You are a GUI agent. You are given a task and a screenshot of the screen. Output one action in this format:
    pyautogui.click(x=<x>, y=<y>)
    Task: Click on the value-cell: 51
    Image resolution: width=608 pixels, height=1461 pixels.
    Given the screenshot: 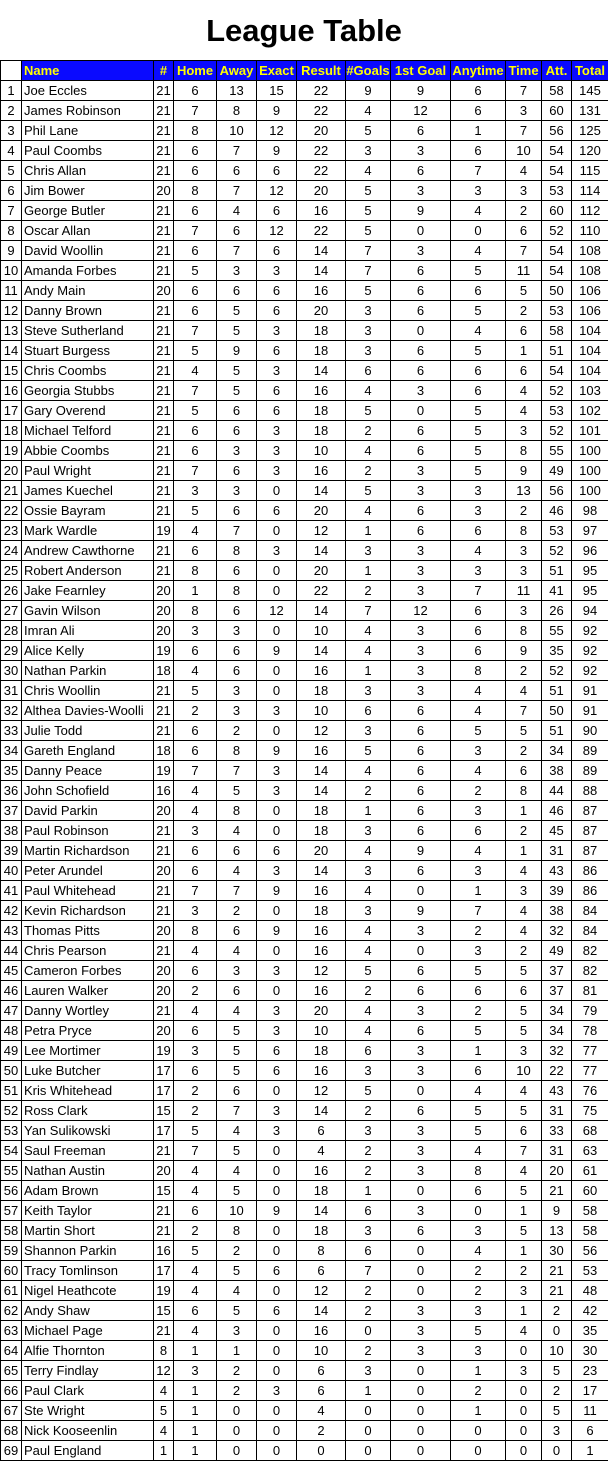 What is the action you would take?
    pyautogui.click(x=556, y=350)
    